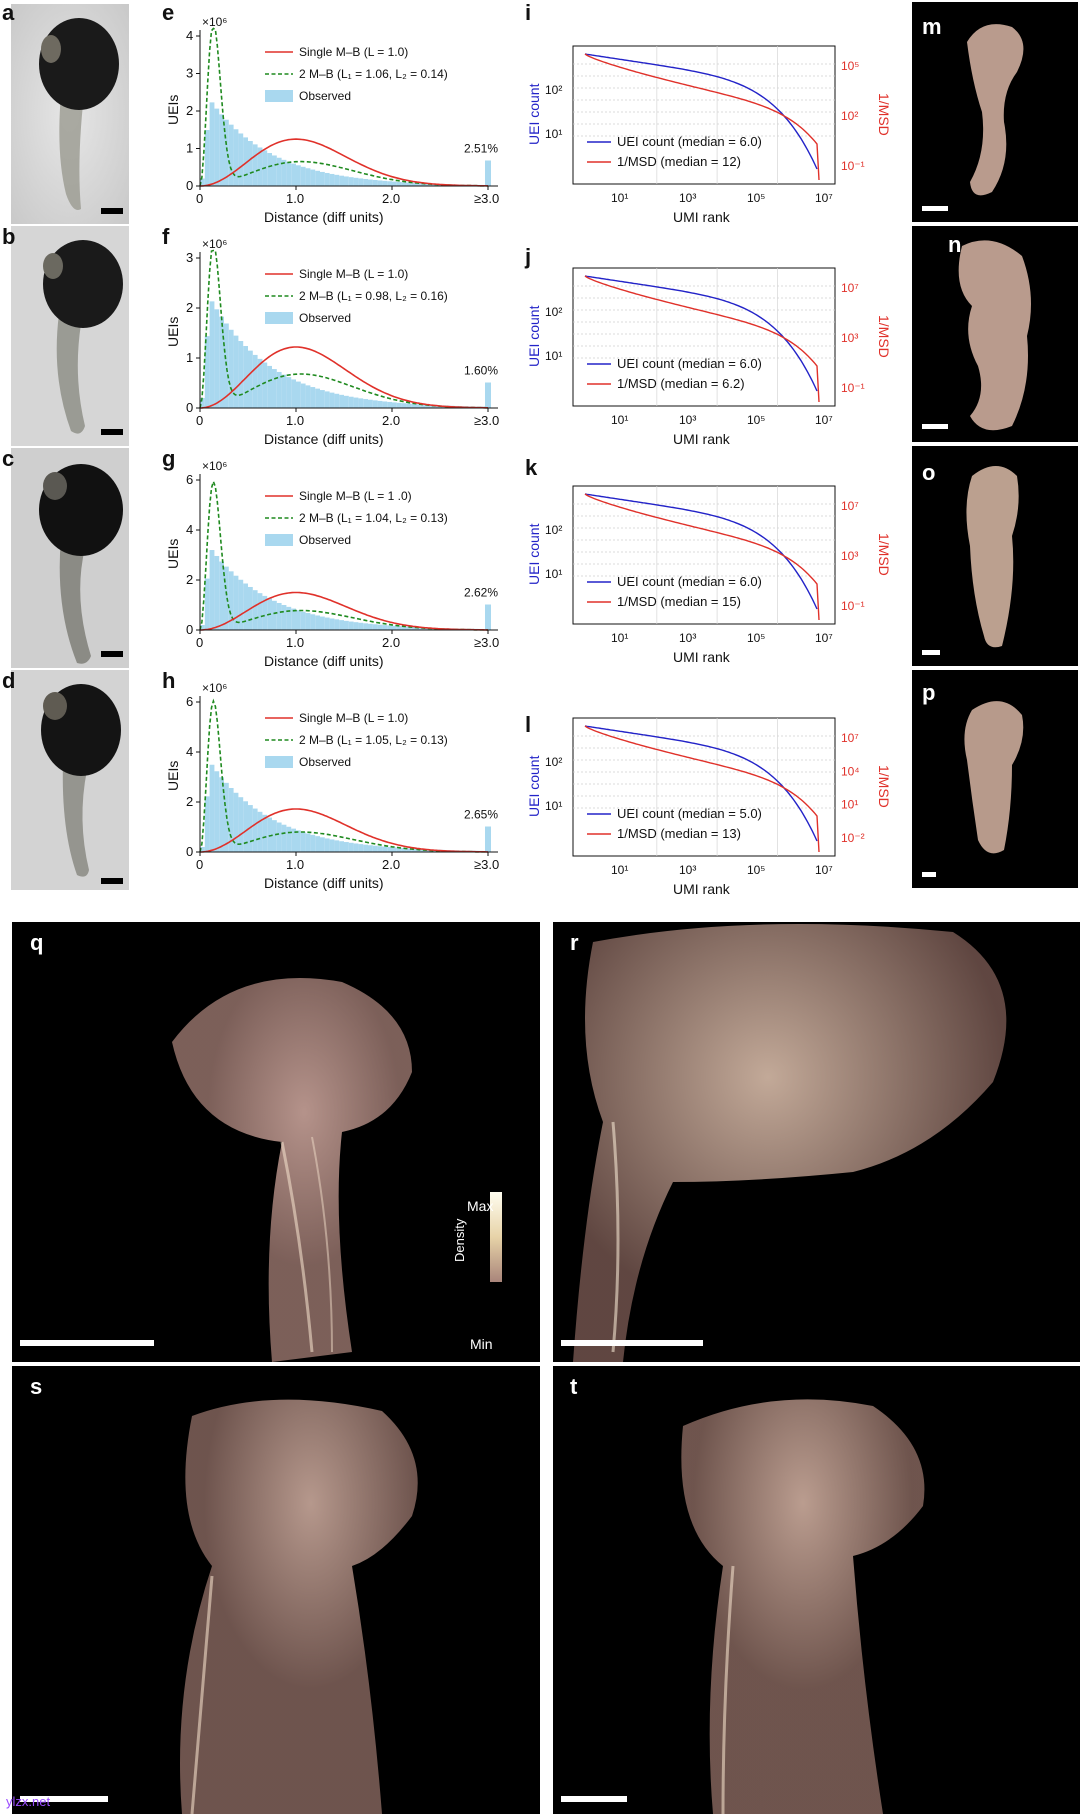 Image resolution: width=1080 pixels, height=1814 pixels. I want to click on x-tick-label: 10¹, so click(619, 870).